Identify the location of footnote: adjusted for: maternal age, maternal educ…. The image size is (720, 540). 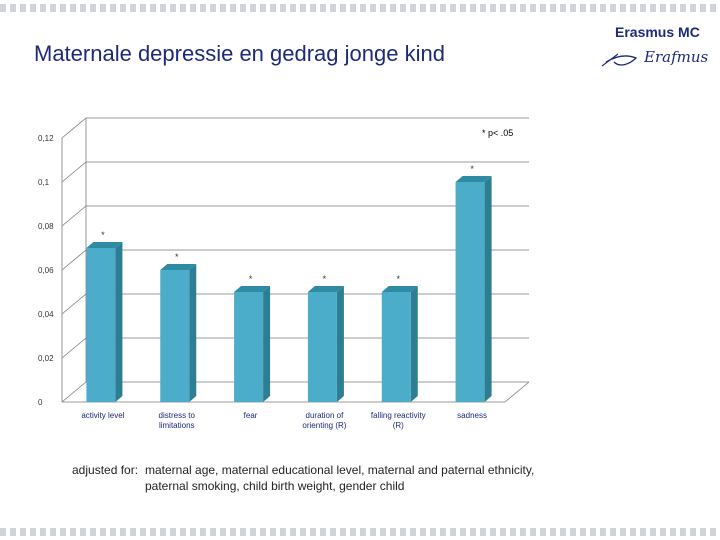
(303, 478).